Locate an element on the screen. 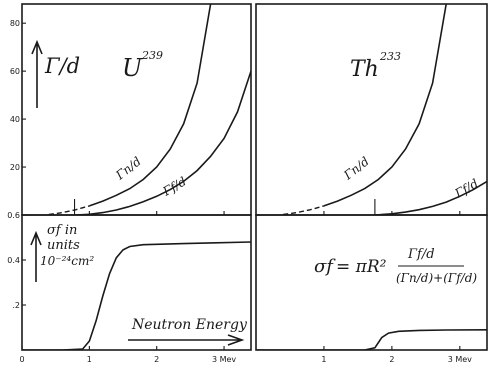 The image size is (490, 370). y-tick-label: 0.6 is located at coordinates (13, 215).